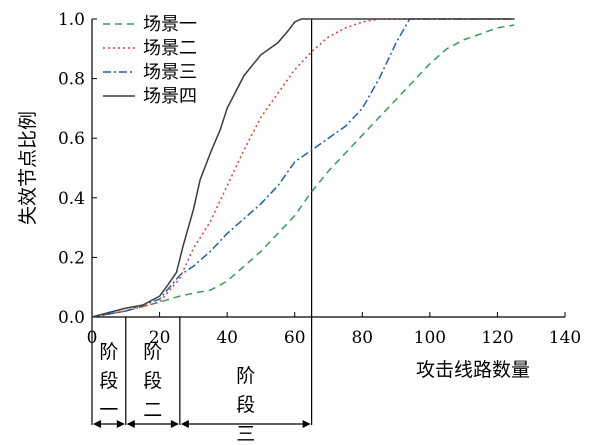  Describe the element at coordinates (71, 20) in the screenshot. I see `y-tick-label: 1.0` at that location.